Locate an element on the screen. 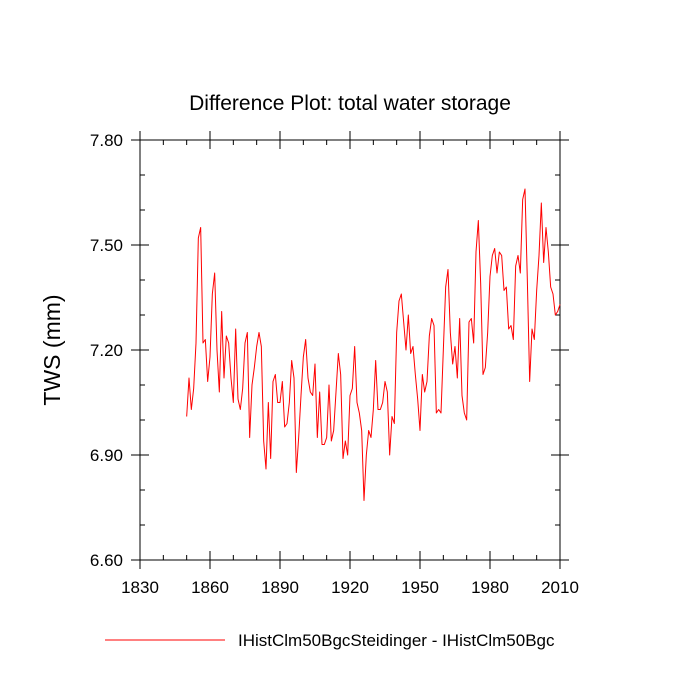  y-tick-label: 6.90 is located at coordinates (106, 455).